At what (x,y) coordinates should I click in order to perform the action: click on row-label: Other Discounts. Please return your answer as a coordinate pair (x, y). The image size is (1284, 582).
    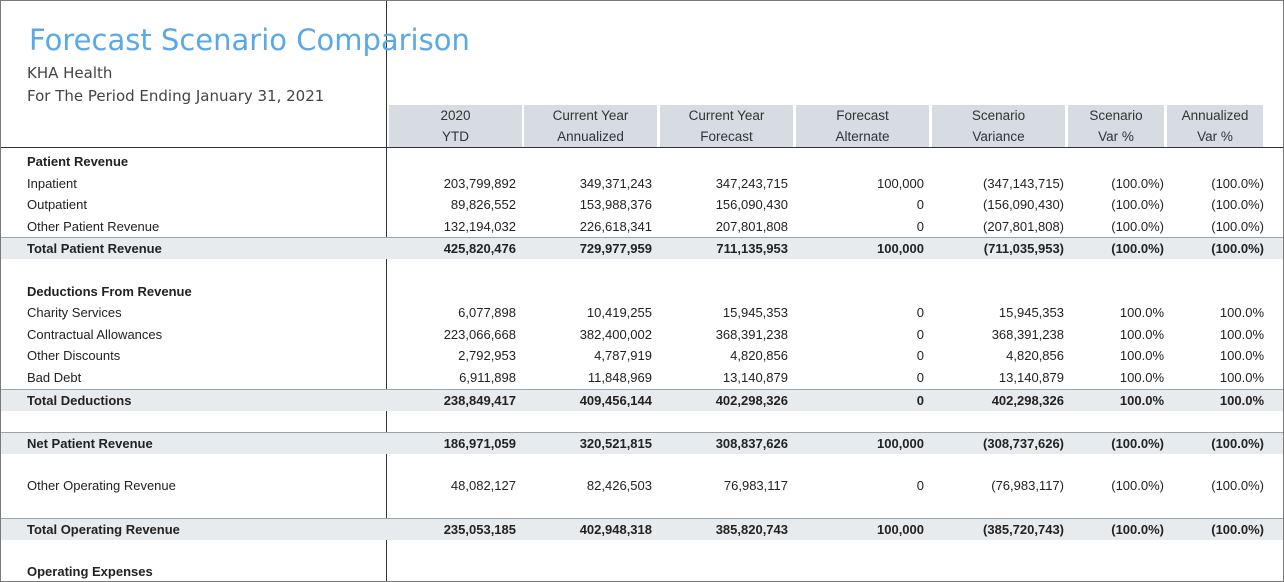
    Looking at the image, I should click on (74, 356).